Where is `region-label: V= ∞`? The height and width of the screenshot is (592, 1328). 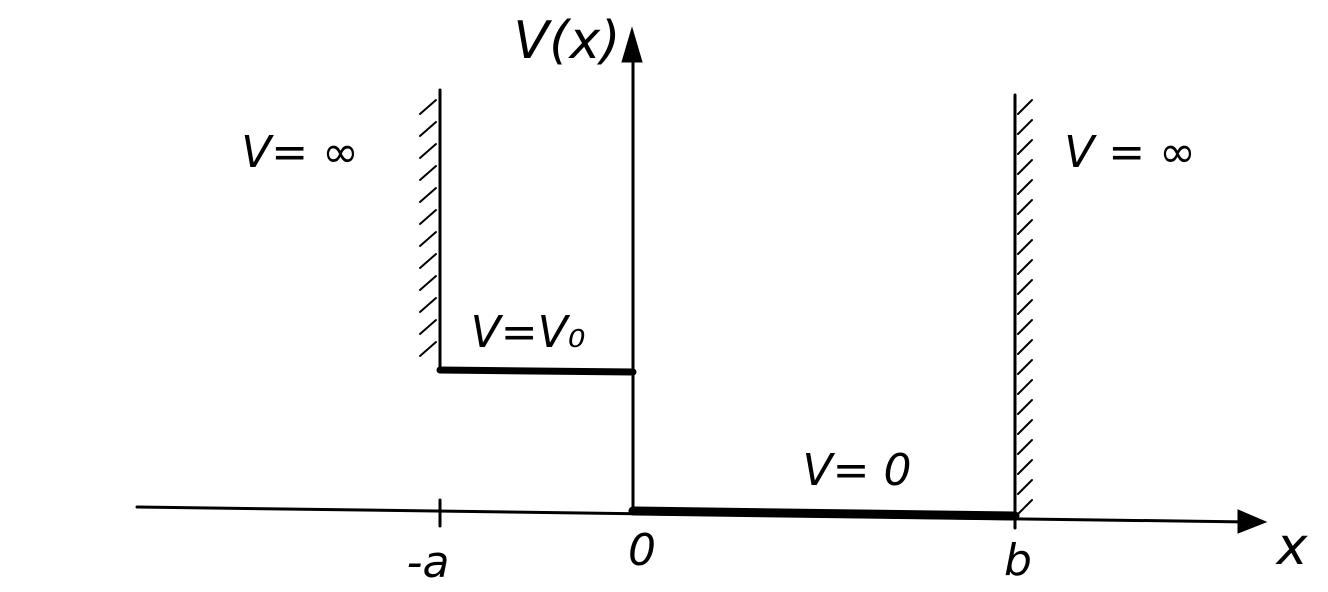
region-label: V= ∞ is located at coordinates (300, 152).